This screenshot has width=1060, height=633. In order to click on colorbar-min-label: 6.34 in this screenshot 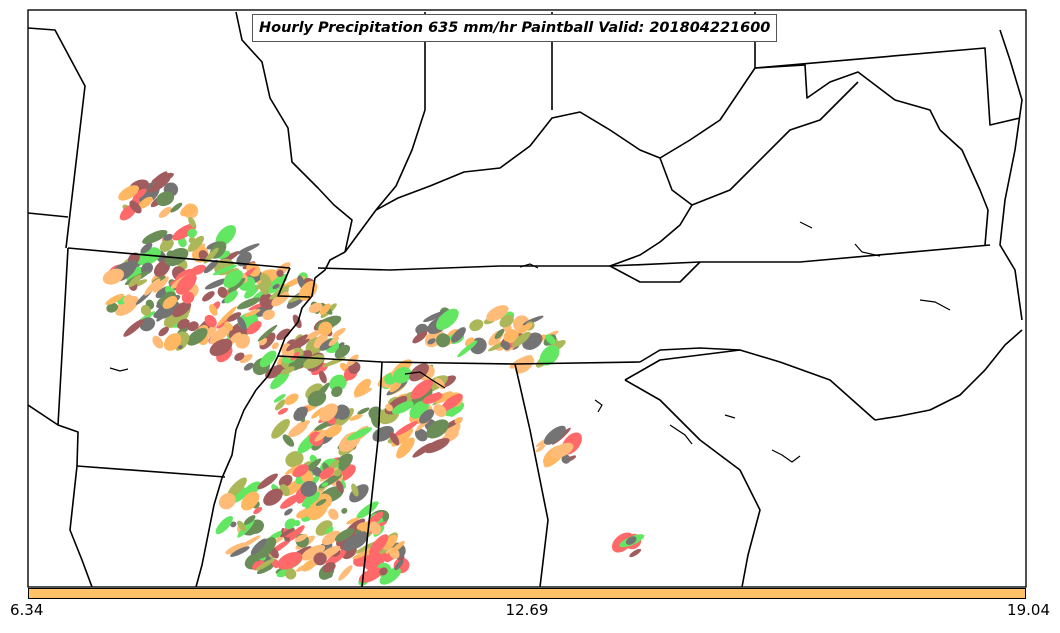, I will do `click(27, 610)`.